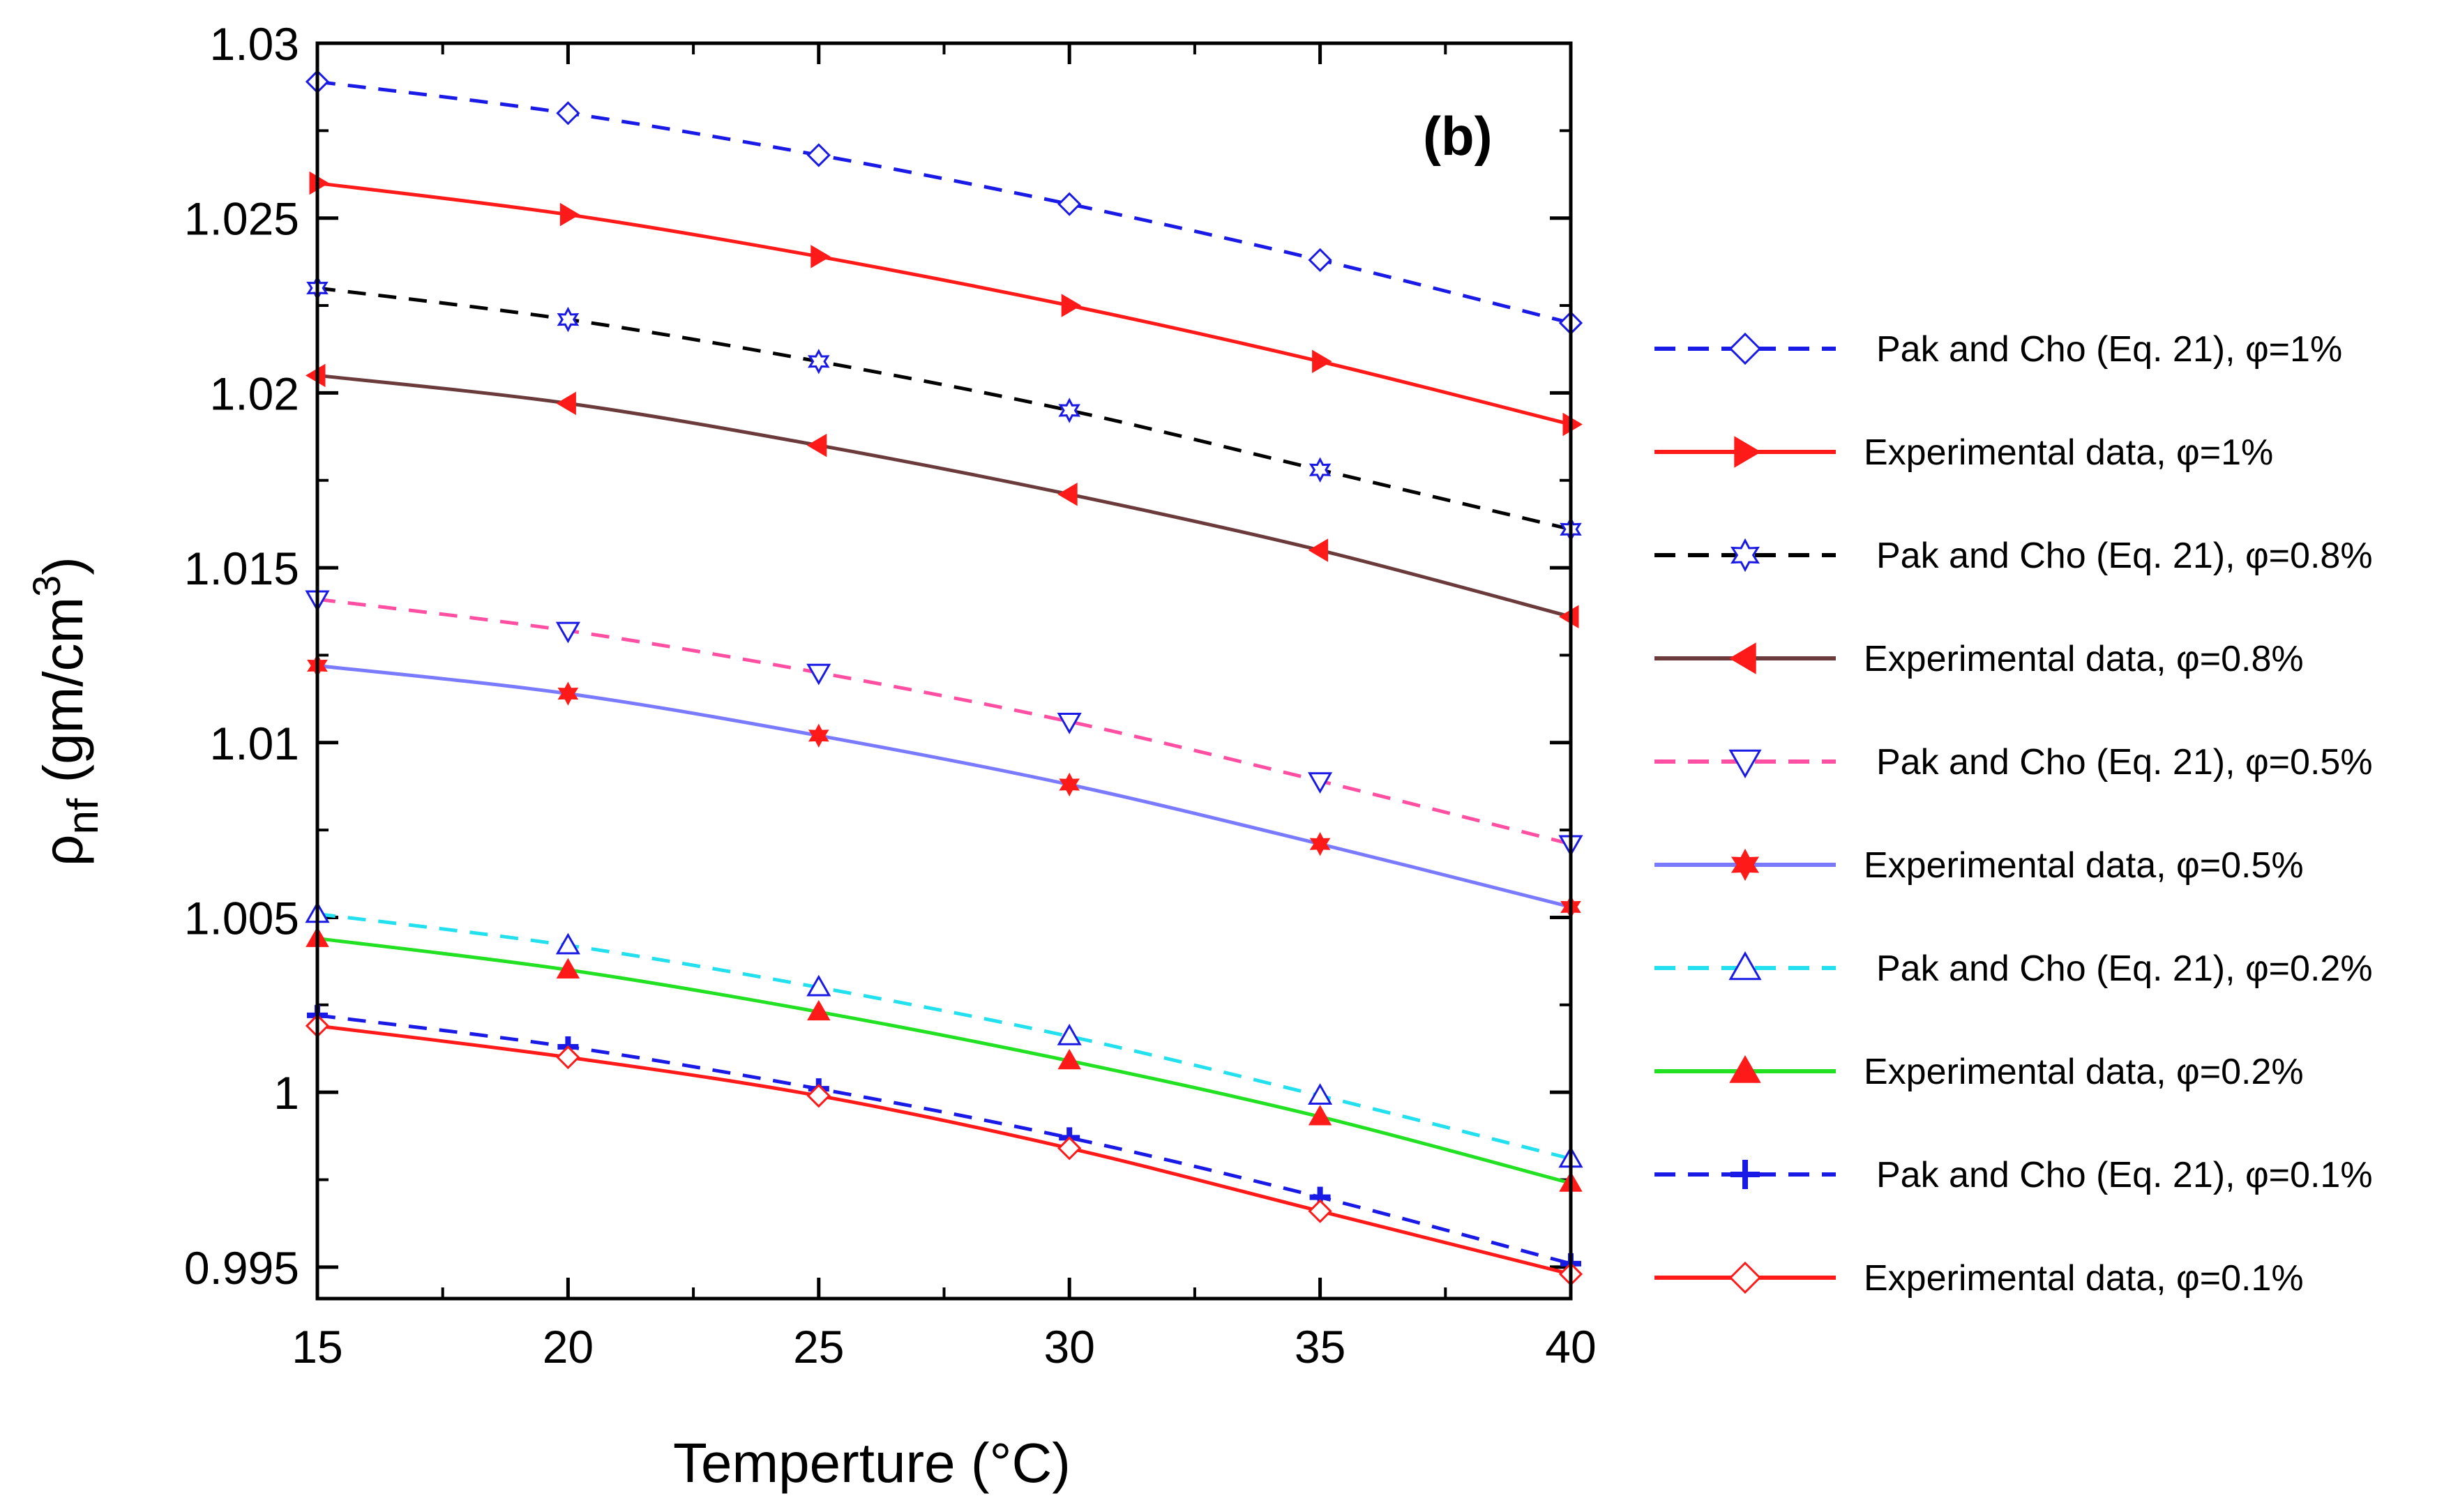  What do you see at coordinates (1068, 1347) in the screenshot?
I see `x-tick-label: 30` at bounding box center [1068, 1347].